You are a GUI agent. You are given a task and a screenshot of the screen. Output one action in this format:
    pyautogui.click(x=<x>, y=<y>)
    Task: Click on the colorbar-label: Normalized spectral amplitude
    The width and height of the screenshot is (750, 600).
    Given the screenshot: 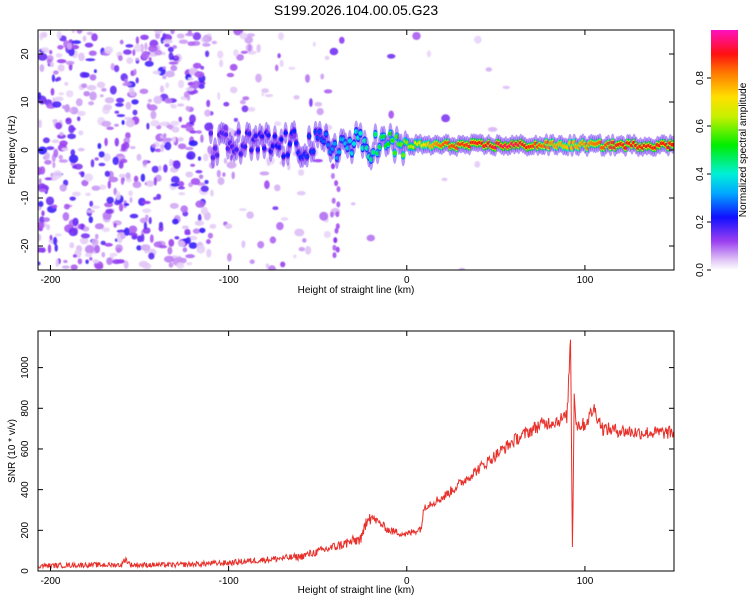 What is the action you would take?
    pyautogui.click(x=743, y=149)
    